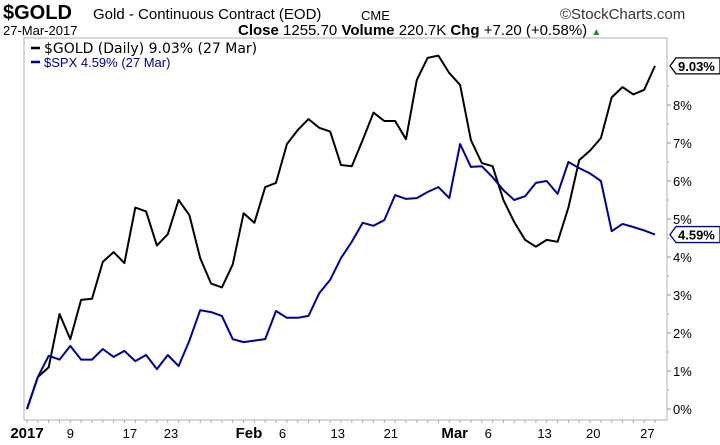 The width and height of the screenshot is (720, 445). I want to click on x-tick-label: 23, so click(171, 433).